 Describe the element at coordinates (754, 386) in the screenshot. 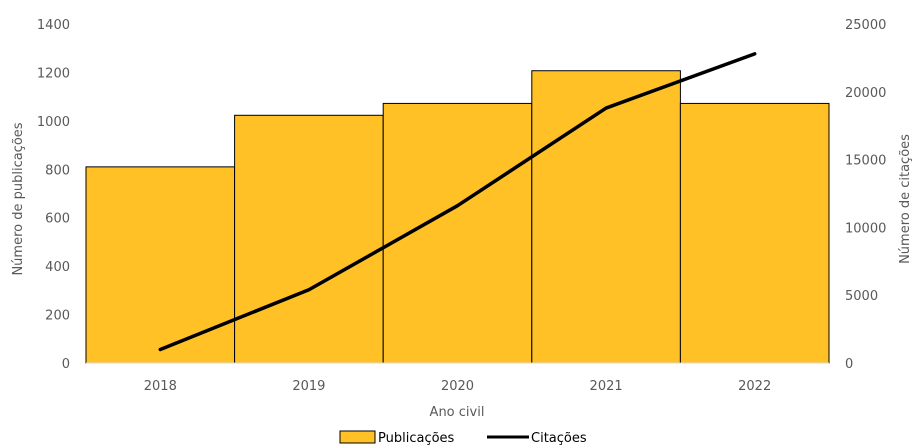

I see `x-tick-label: 2022` at that location.